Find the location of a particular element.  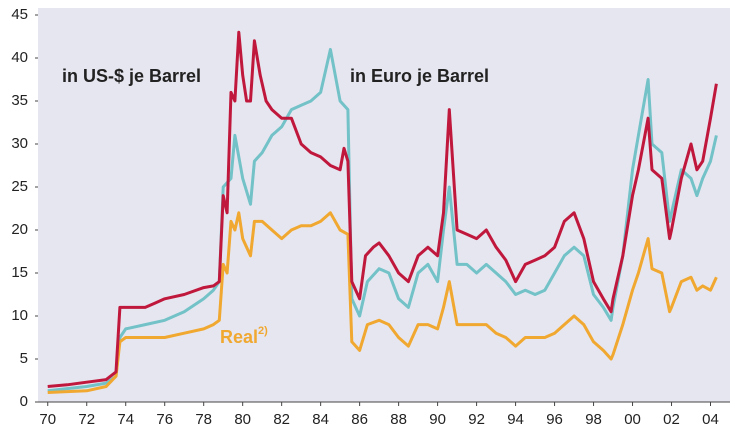

x-tick-label: 88 is located at coordinates (398, 419).